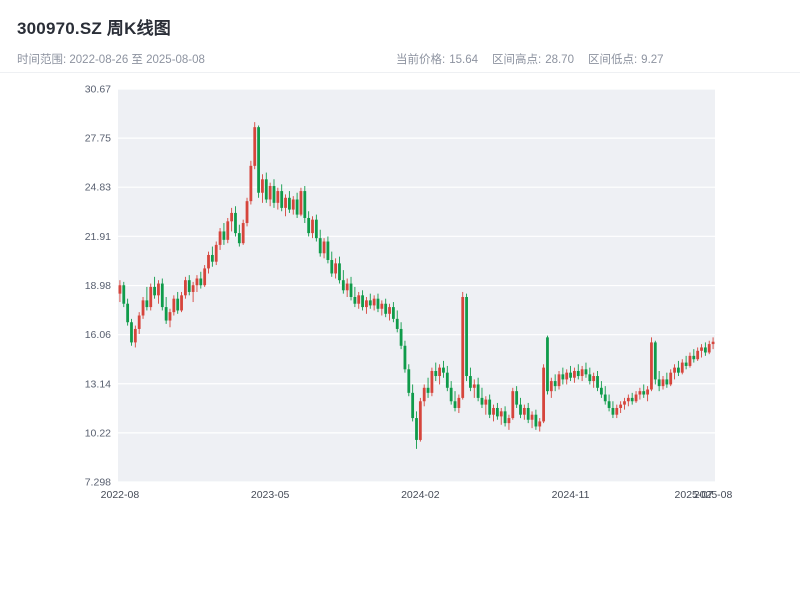 This screenshot has height=600, width=800. Describe the element at coordinates (421, 60) in the screenshot. I see `current-price-label: 当前价格:` at that location.